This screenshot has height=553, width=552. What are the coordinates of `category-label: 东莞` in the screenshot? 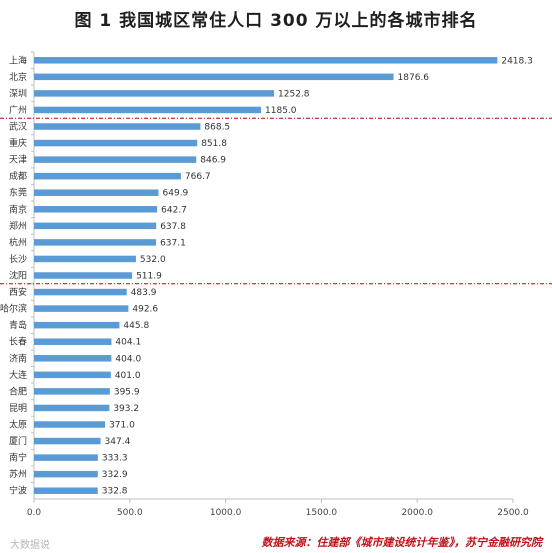 It's located at (18, 193).